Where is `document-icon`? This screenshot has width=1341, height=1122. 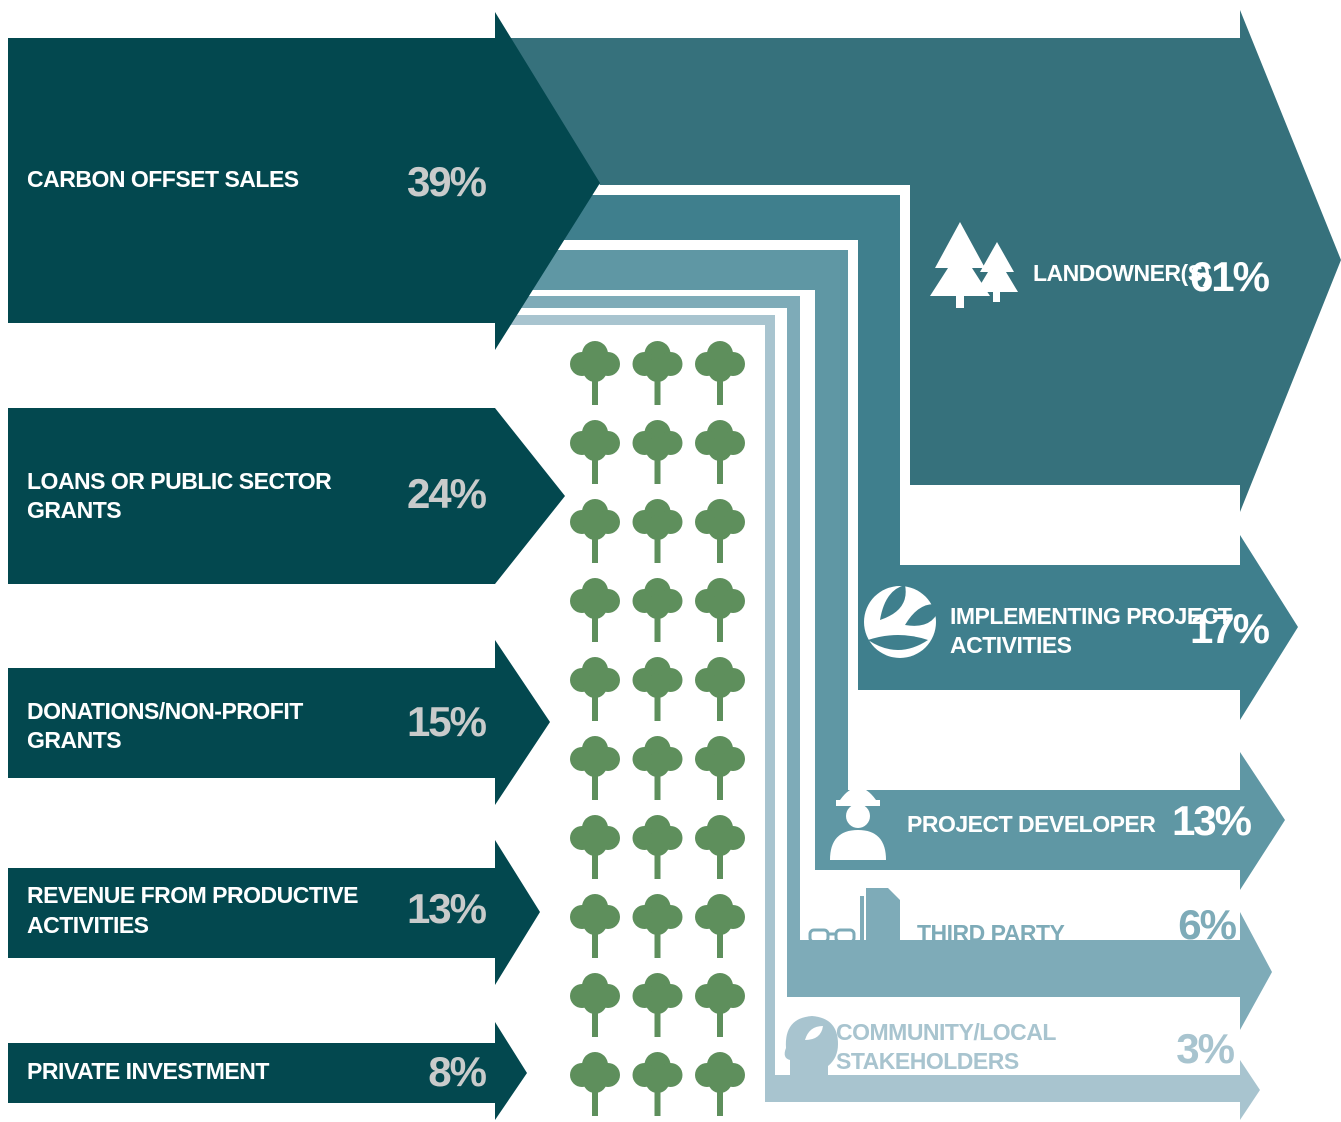
document-icon is located at coordinates (880, 920).